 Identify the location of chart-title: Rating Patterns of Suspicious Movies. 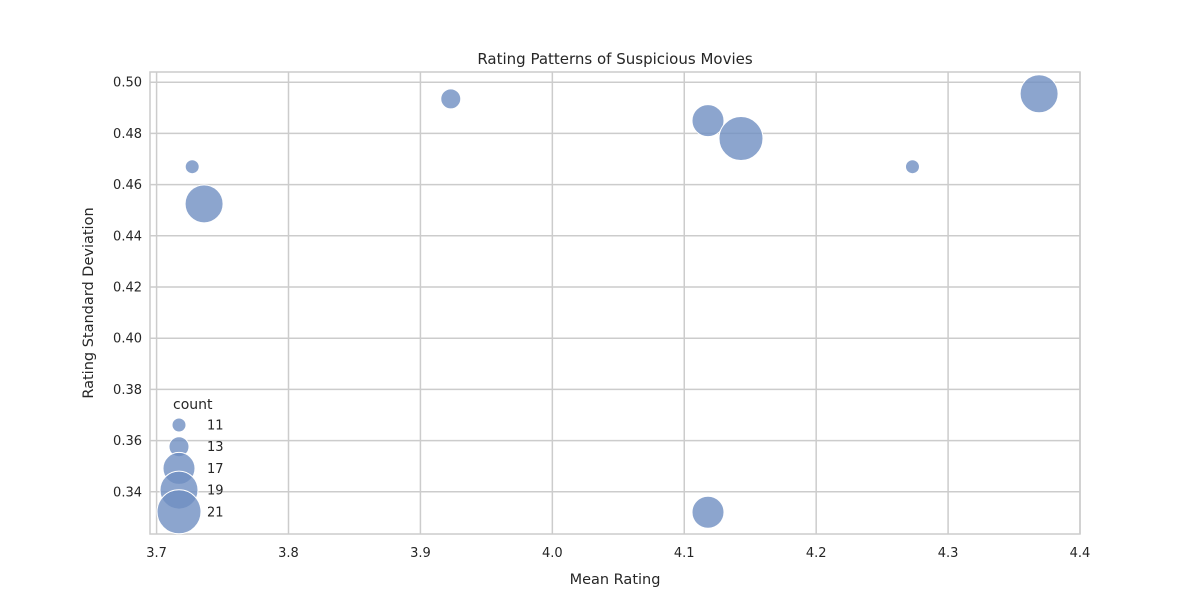
(615, 59).